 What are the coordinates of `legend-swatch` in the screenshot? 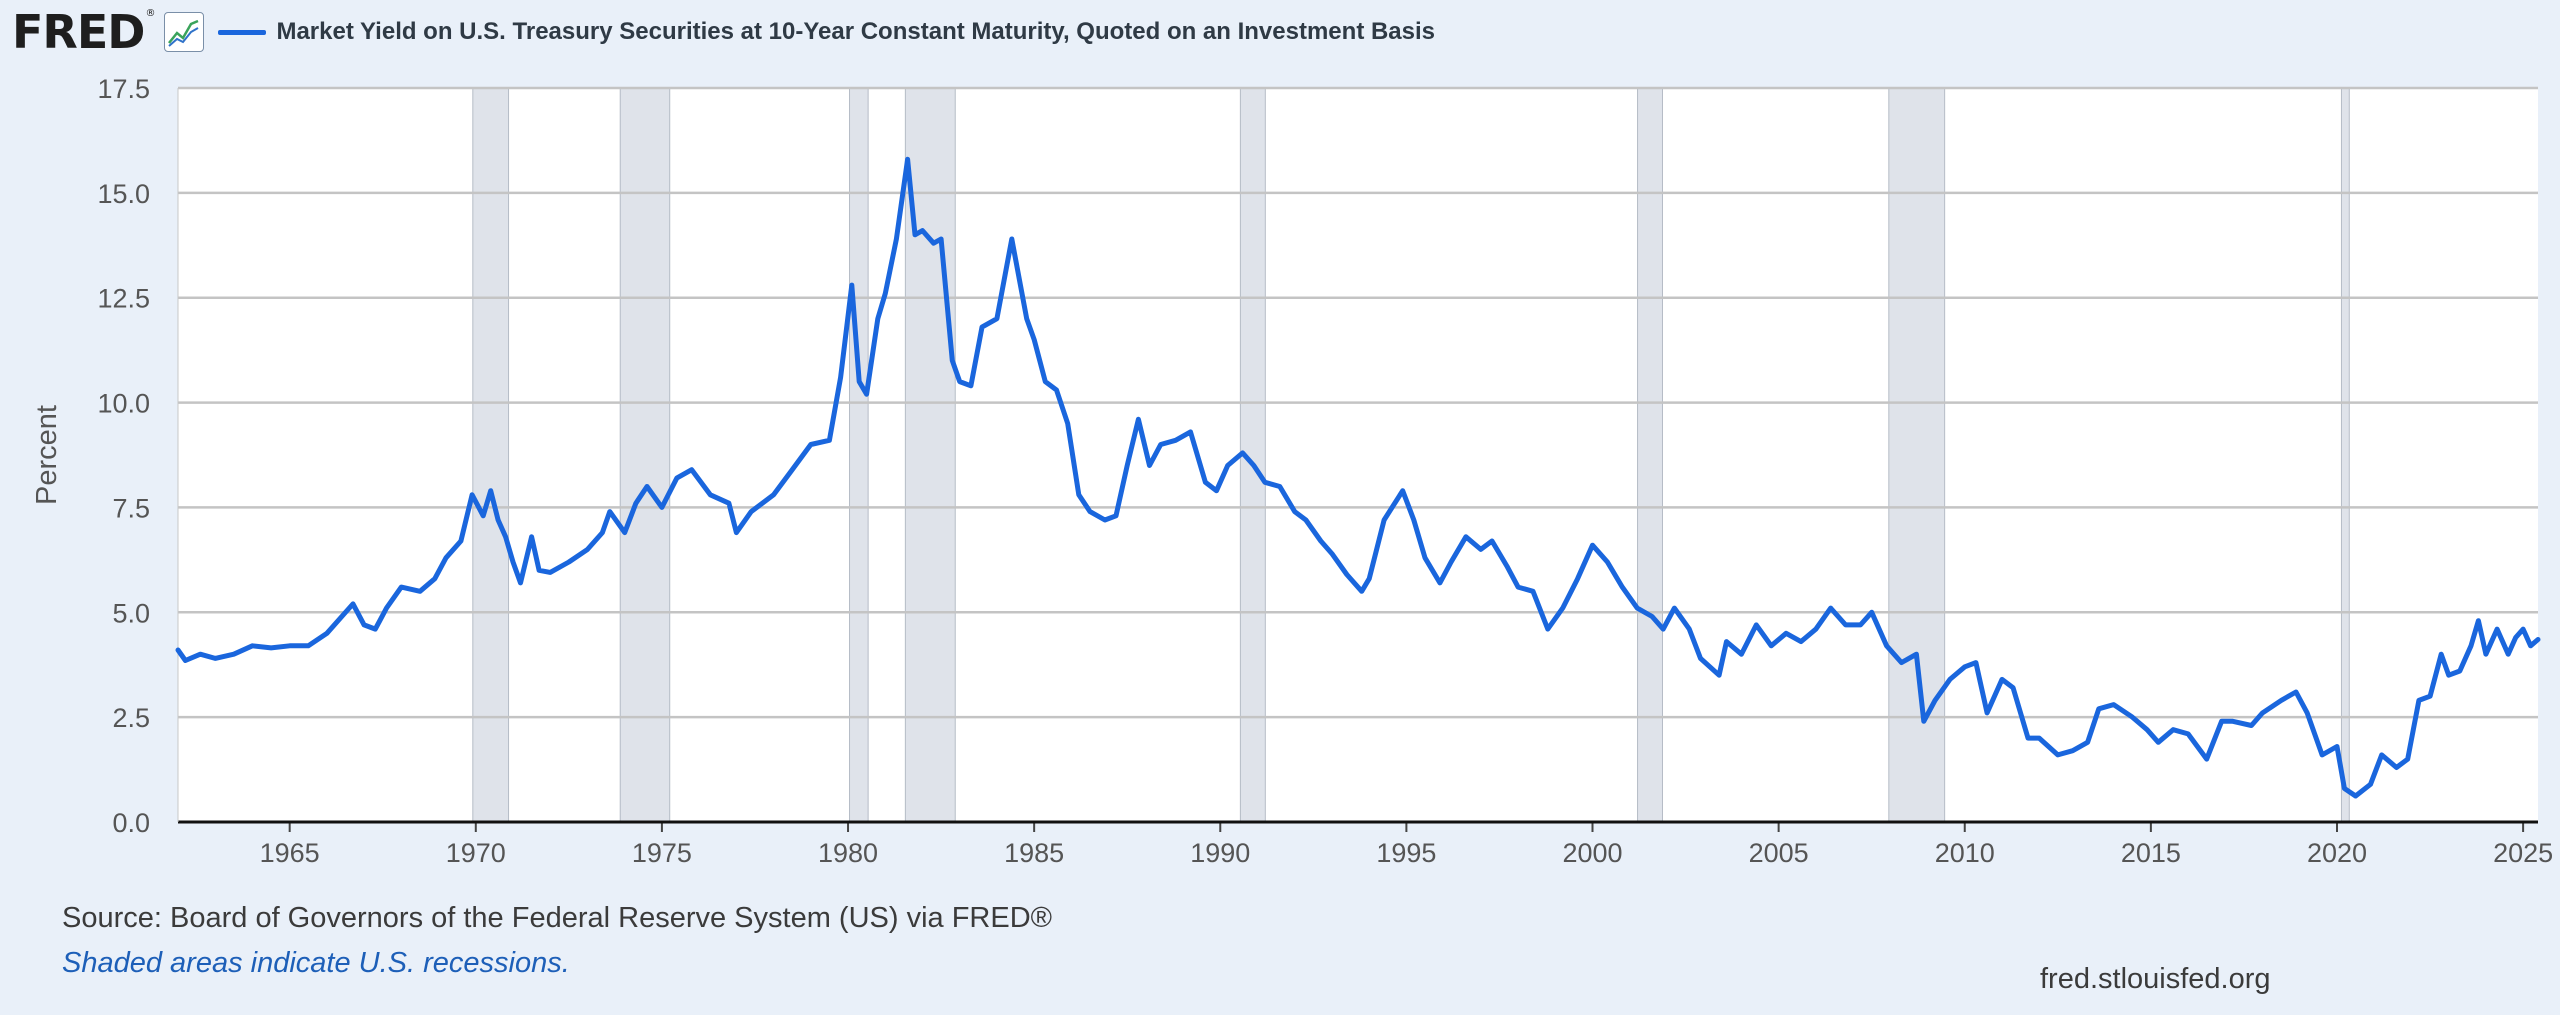 It's located at (242, 32).